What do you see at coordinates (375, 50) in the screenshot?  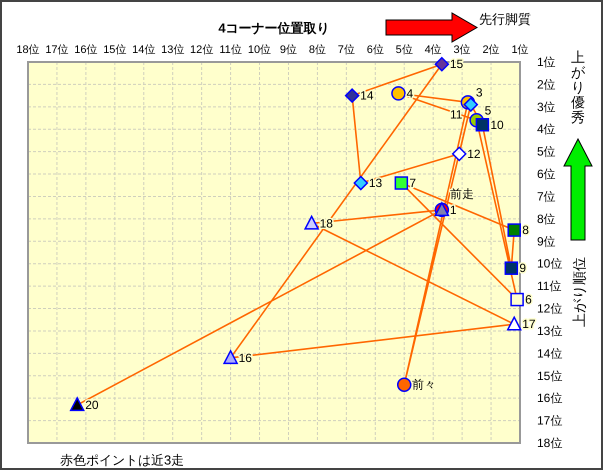 I see `x-tick-label: 6位` at bounding box center [375, 50].